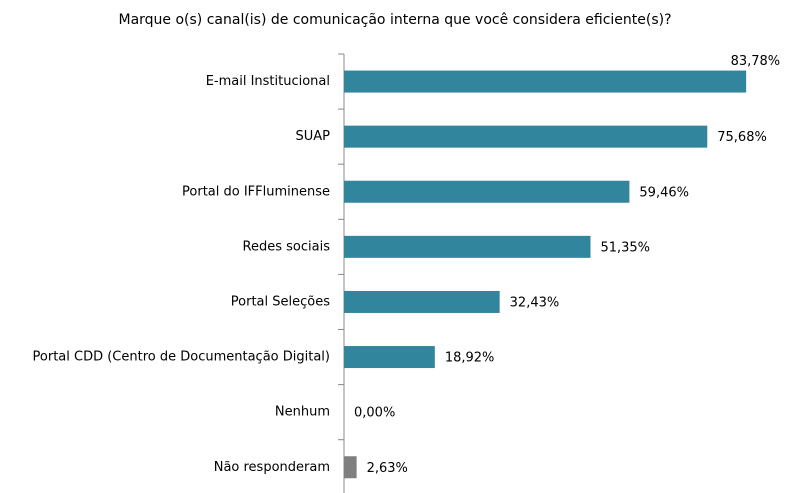 Image resolution: width=791 pixels, height=493 pixels. What do you see at coordinates (374, 413) in the screenshot?
I see `value-label: 0,00%` at bounding box center [374, 413].